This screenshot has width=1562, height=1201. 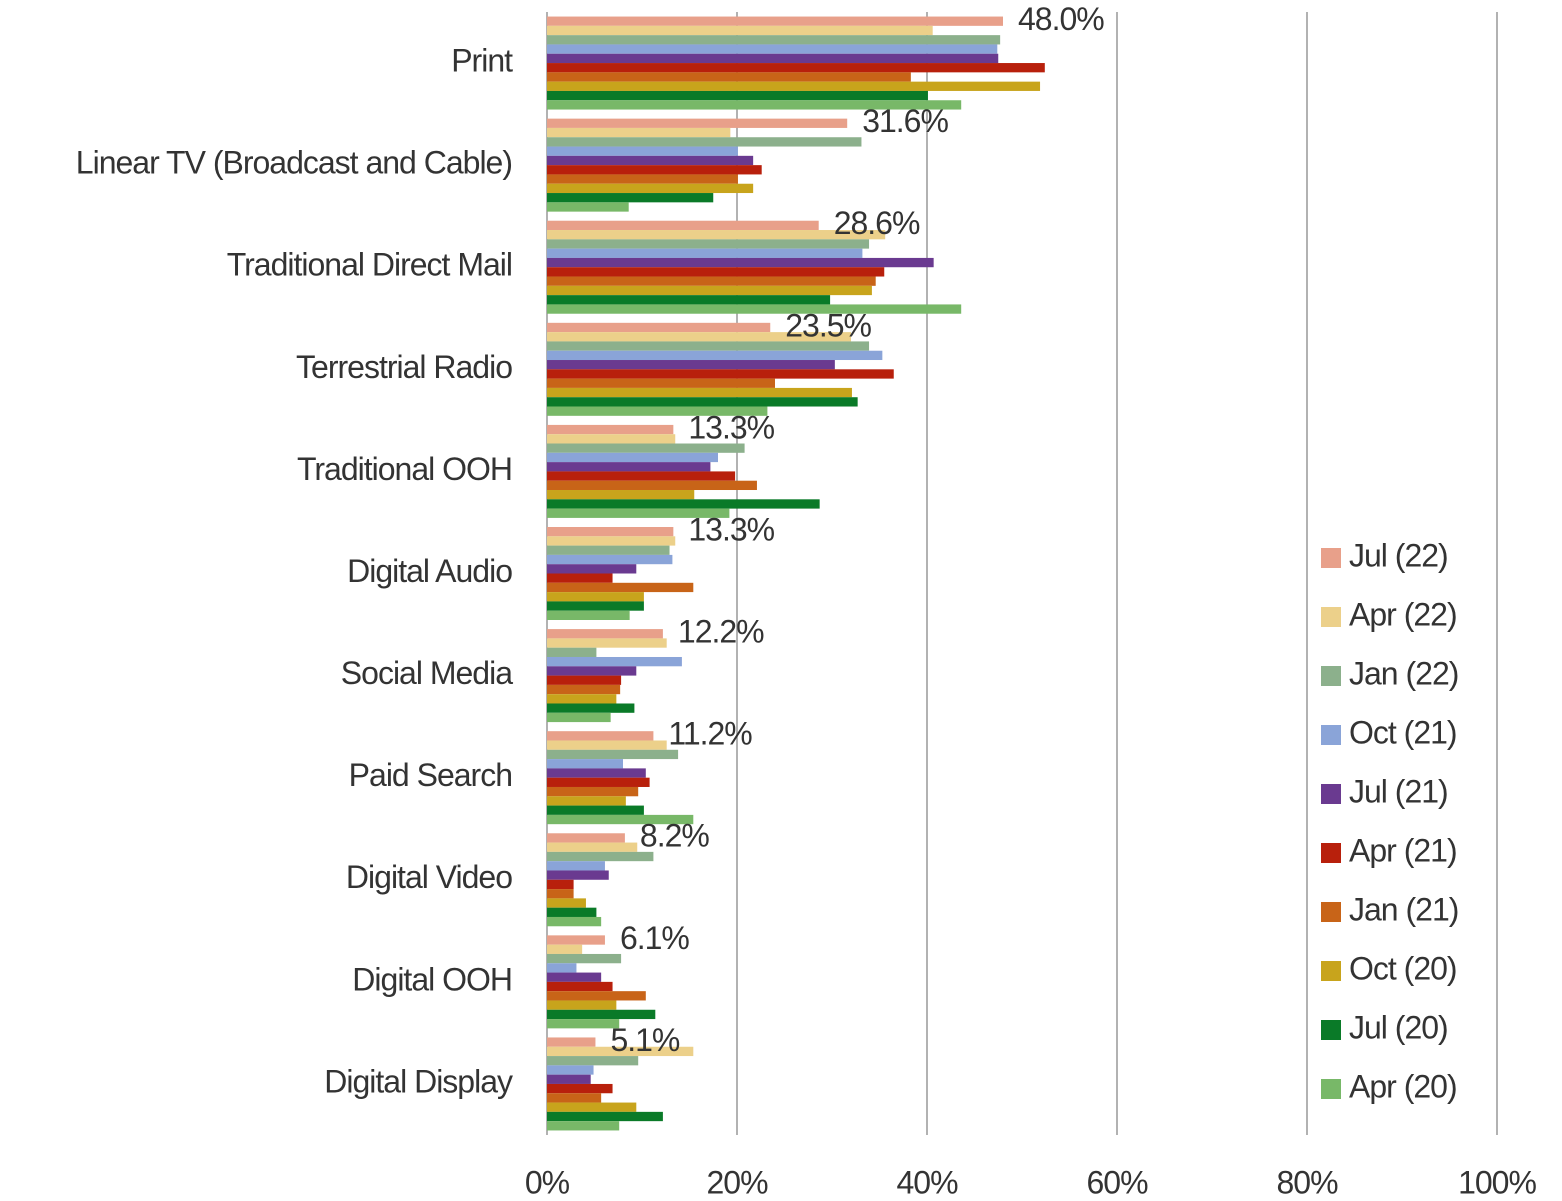 I want to click on value-label: 8.2%, so click(x=674, y=836).